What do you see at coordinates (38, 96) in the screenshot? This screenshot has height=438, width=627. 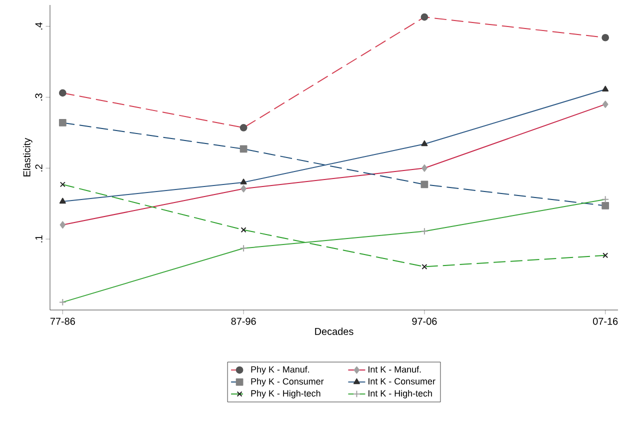 I see `y-tick-label: .3` at bounding box center [38, 96].